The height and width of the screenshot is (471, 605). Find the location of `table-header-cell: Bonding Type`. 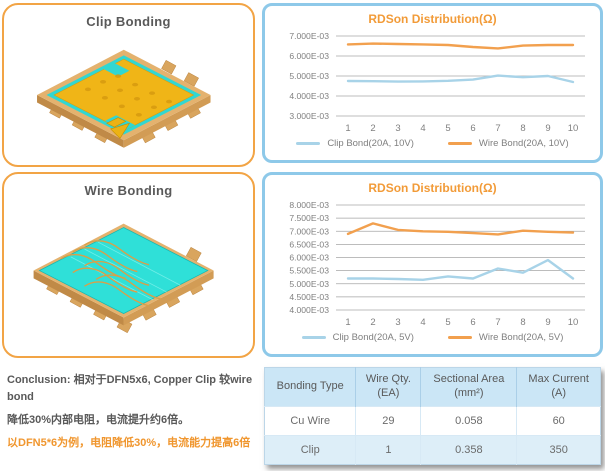

table-header-cell: Bonding Type is located at coordinates (310, 386).